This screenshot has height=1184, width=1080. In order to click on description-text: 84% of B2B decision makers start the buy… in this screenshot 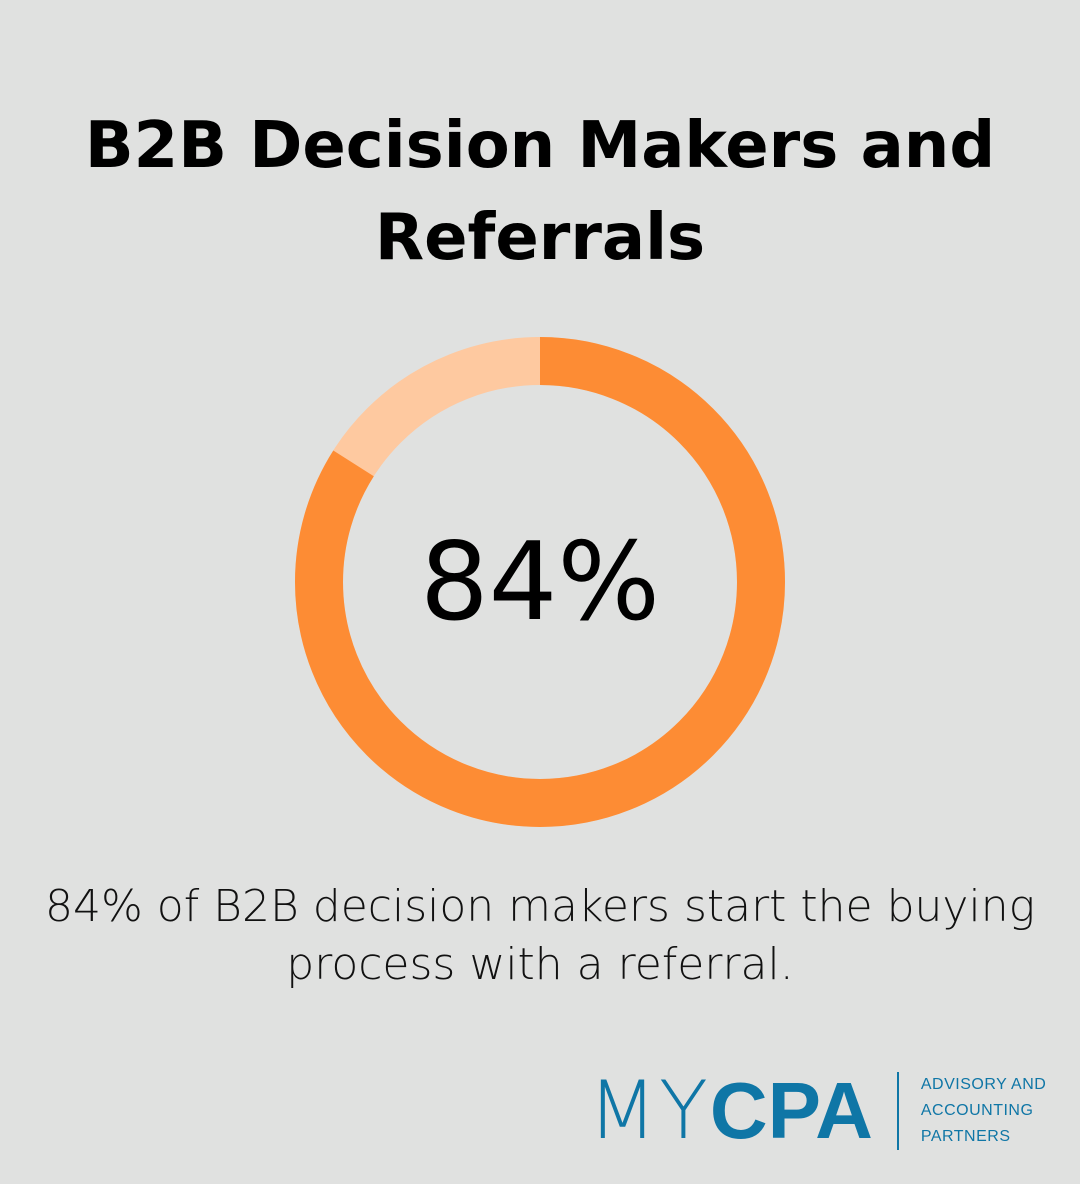, I will do `click(540, 935)`.